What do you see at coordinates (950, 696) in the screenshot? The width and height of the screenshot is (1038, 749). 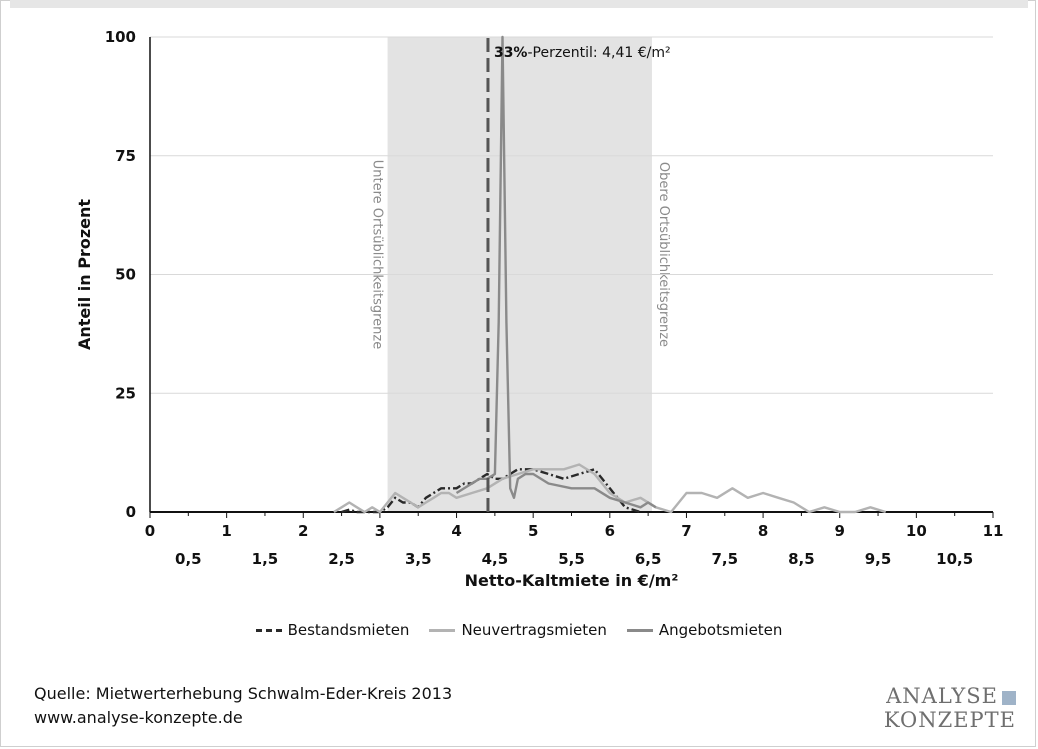 I see `logo-line-1: ANALYSE` at bounding box center [950, 696].